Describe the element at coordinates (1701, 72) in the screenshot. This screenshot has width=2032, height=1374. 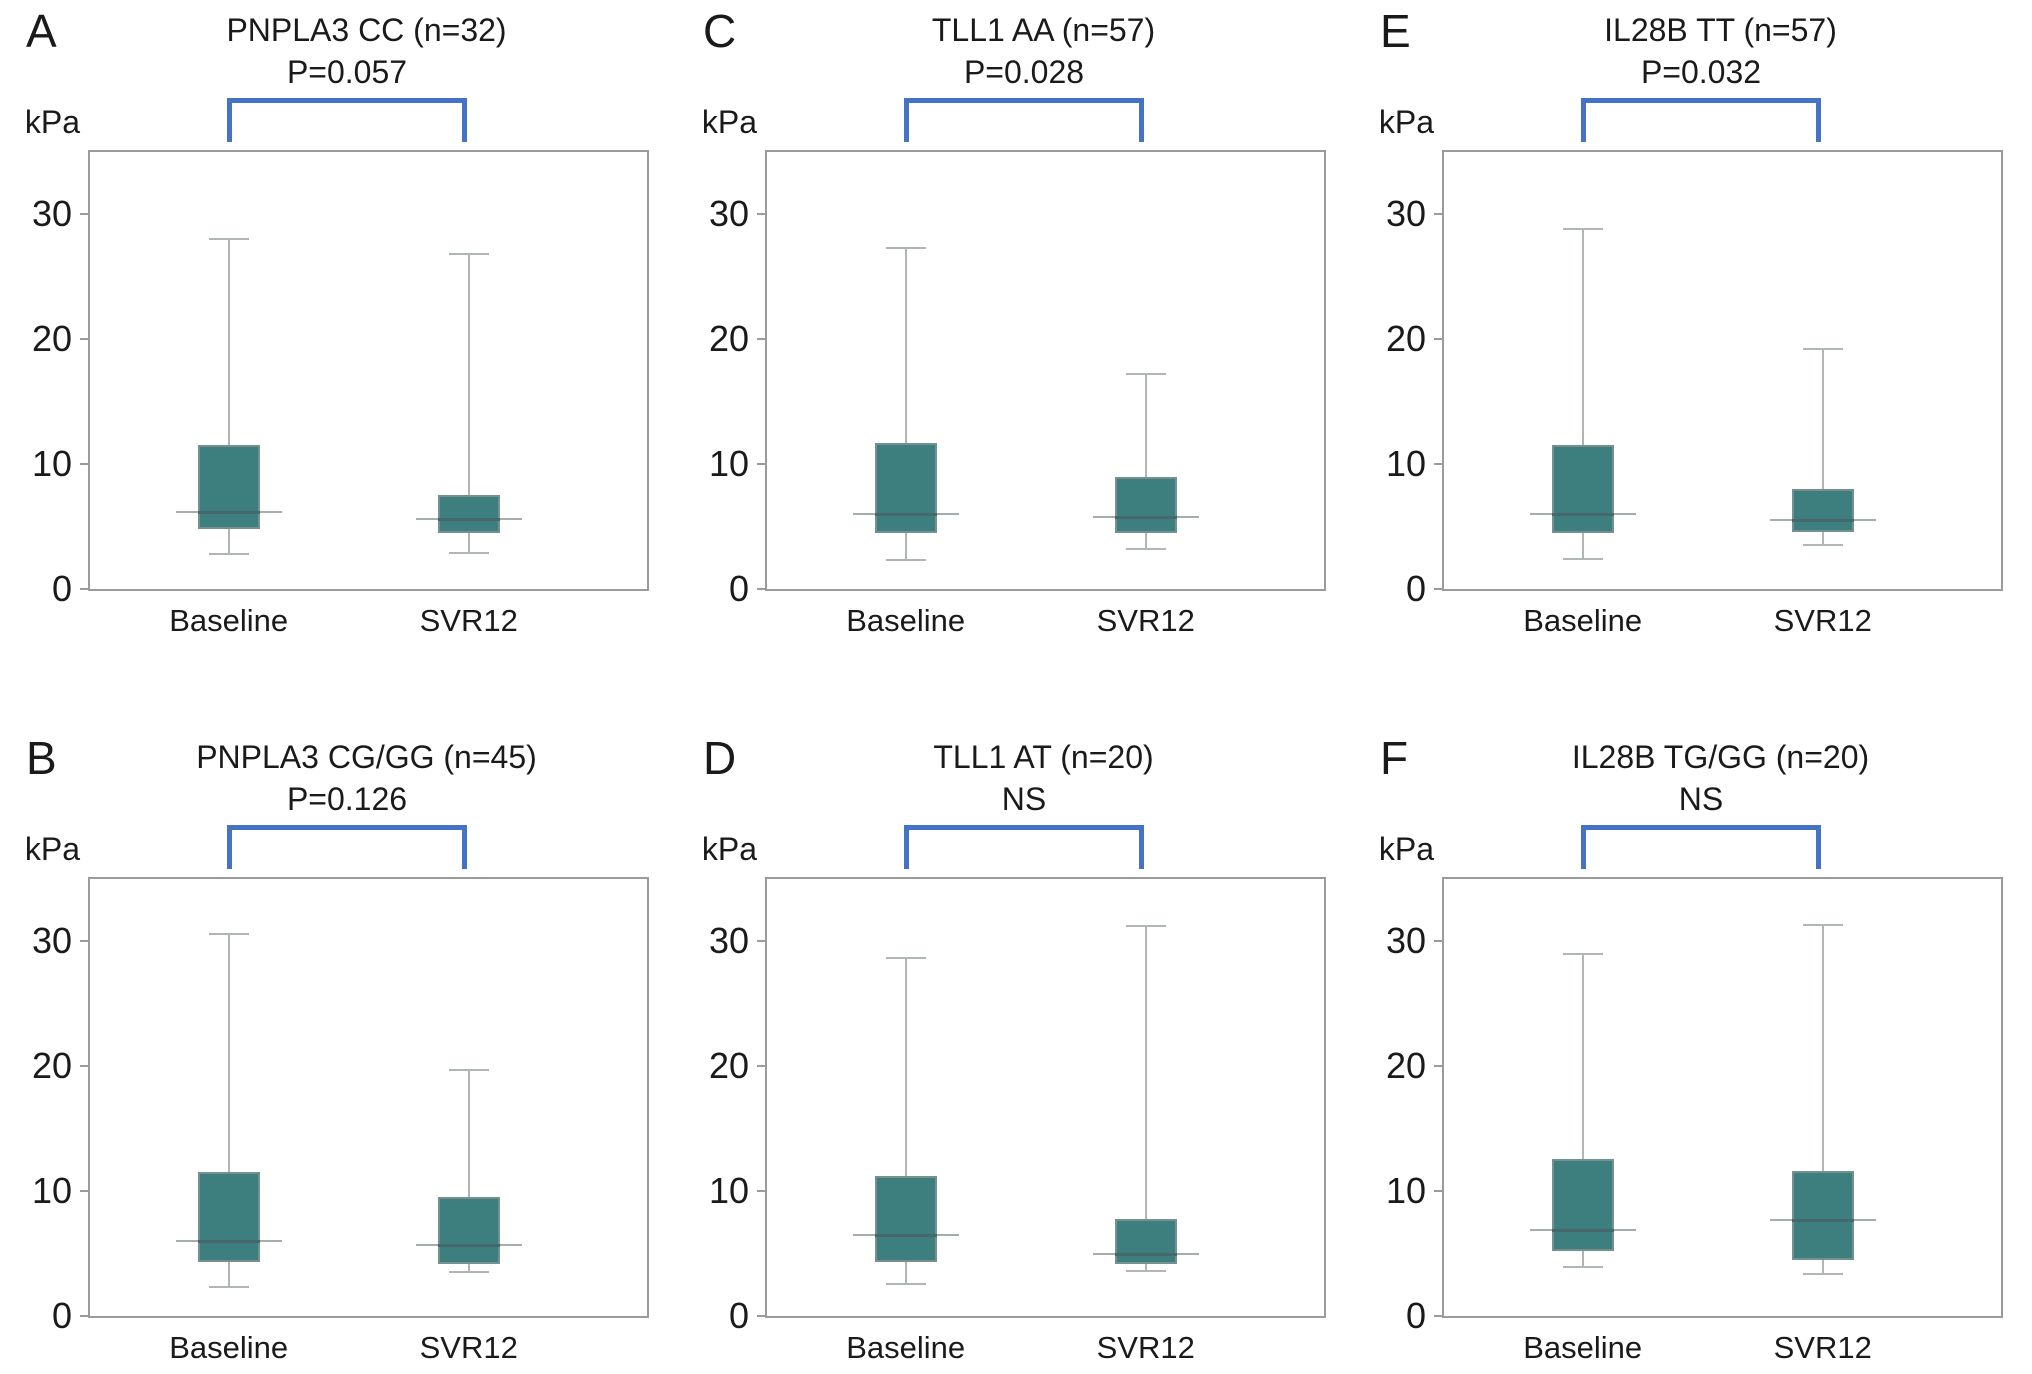
I see `p-value-label: P=0.032` at that location.